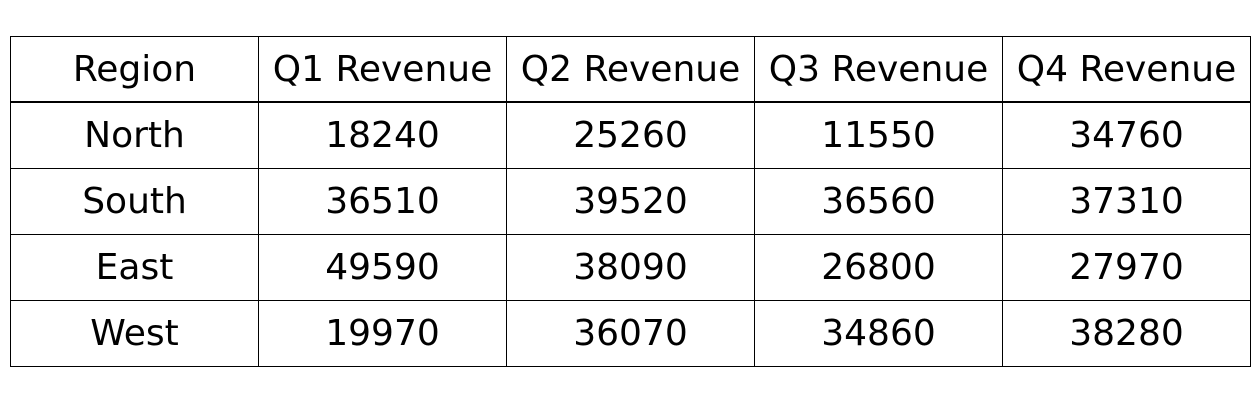 The width and height of the screenshot is (1260, 405). What do you see at coordinates (134, 135) in the screenshot?
I see `table-cell-region: North` at bounding box center [134, 135].